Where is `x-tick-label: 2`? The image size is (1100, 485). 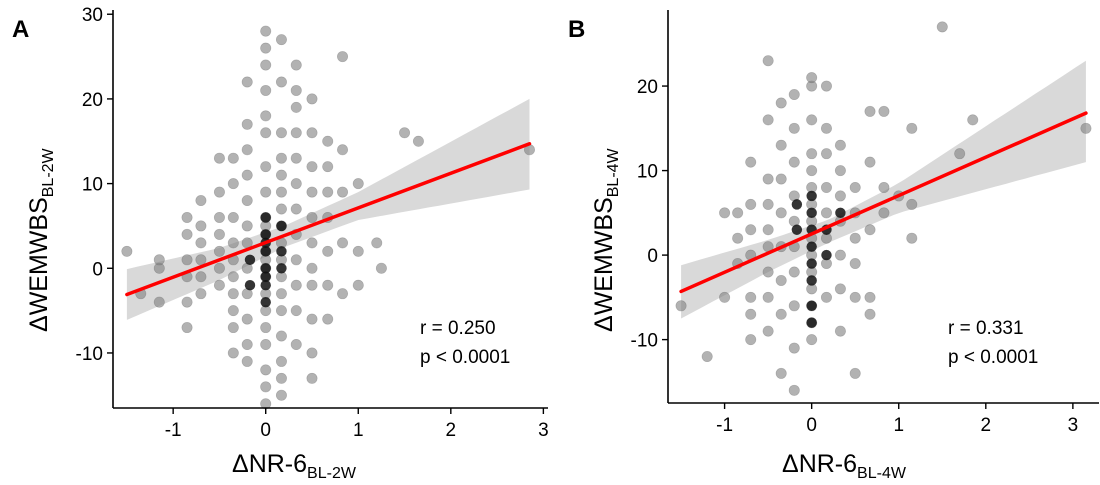
x-tick-label: 2 is located at coordinates (451, 430).